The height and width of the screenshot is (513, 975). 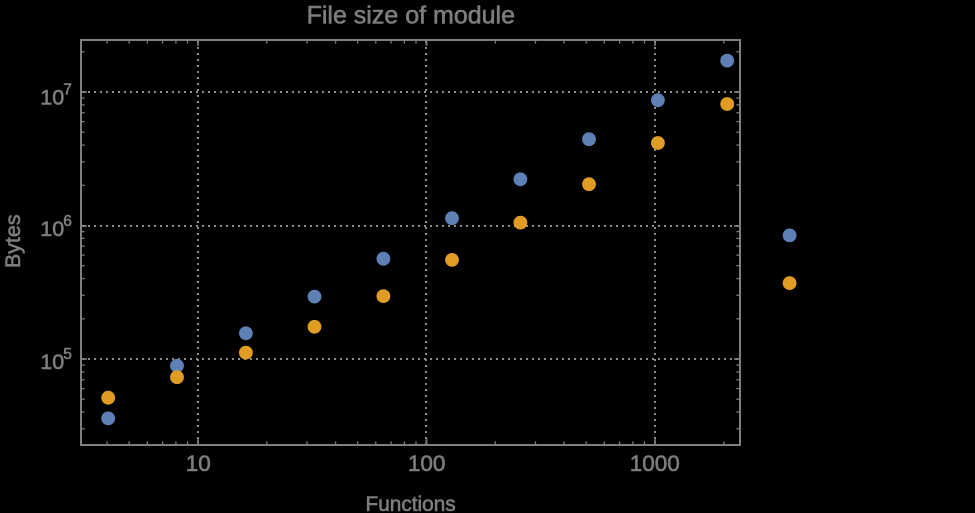 What do you see at coordinates (67, 354) in the screenshot?
I see `svg-text: 5` at bounding box center [67, 354].